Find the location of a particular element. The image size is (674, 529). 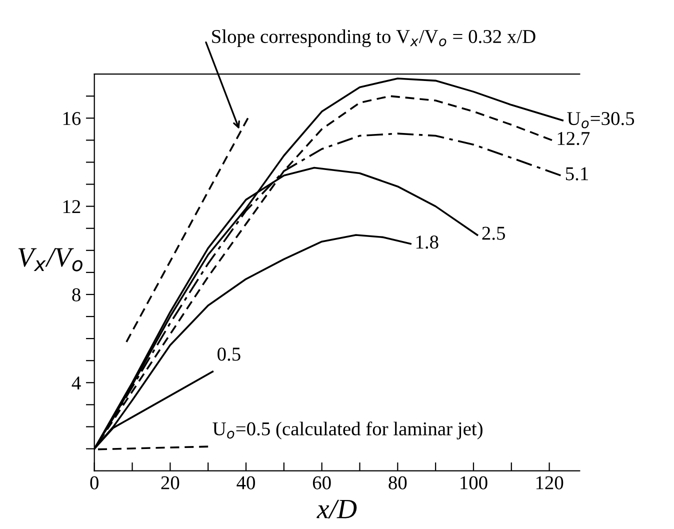

x-axis-title: x/D is located at coordinates (336, 509).